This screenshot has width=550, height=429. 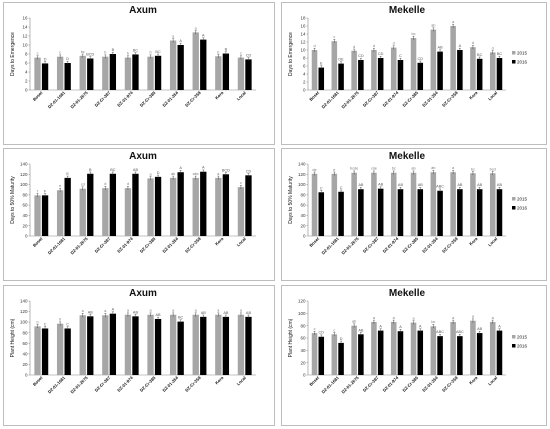 What do you see at coordinates (304, 236) in the screenshot?
I see `y-tick-label: 0` at bounding box center [304, 236].